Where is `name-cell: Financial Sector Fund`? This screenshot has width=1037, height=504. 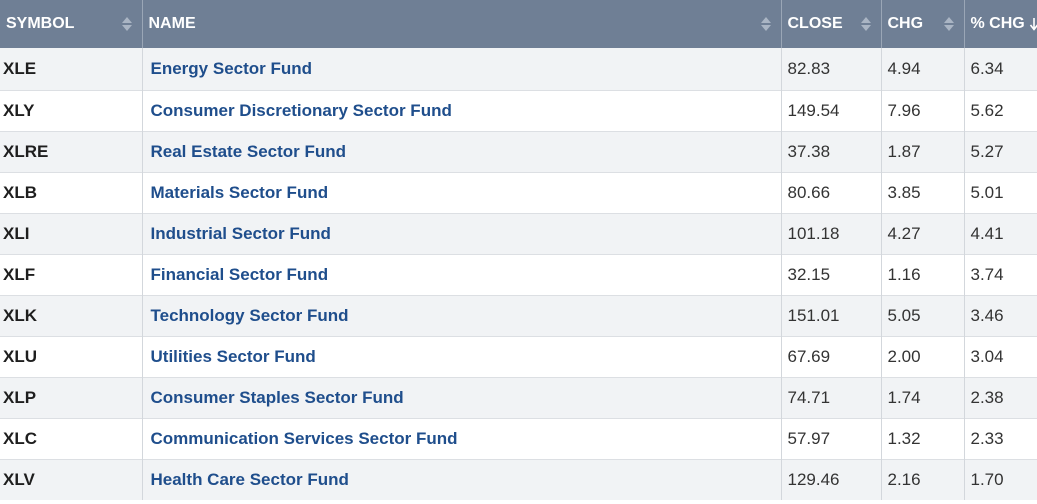 name-cell: Financial Sector Fund is located at coordinates (462, 274).